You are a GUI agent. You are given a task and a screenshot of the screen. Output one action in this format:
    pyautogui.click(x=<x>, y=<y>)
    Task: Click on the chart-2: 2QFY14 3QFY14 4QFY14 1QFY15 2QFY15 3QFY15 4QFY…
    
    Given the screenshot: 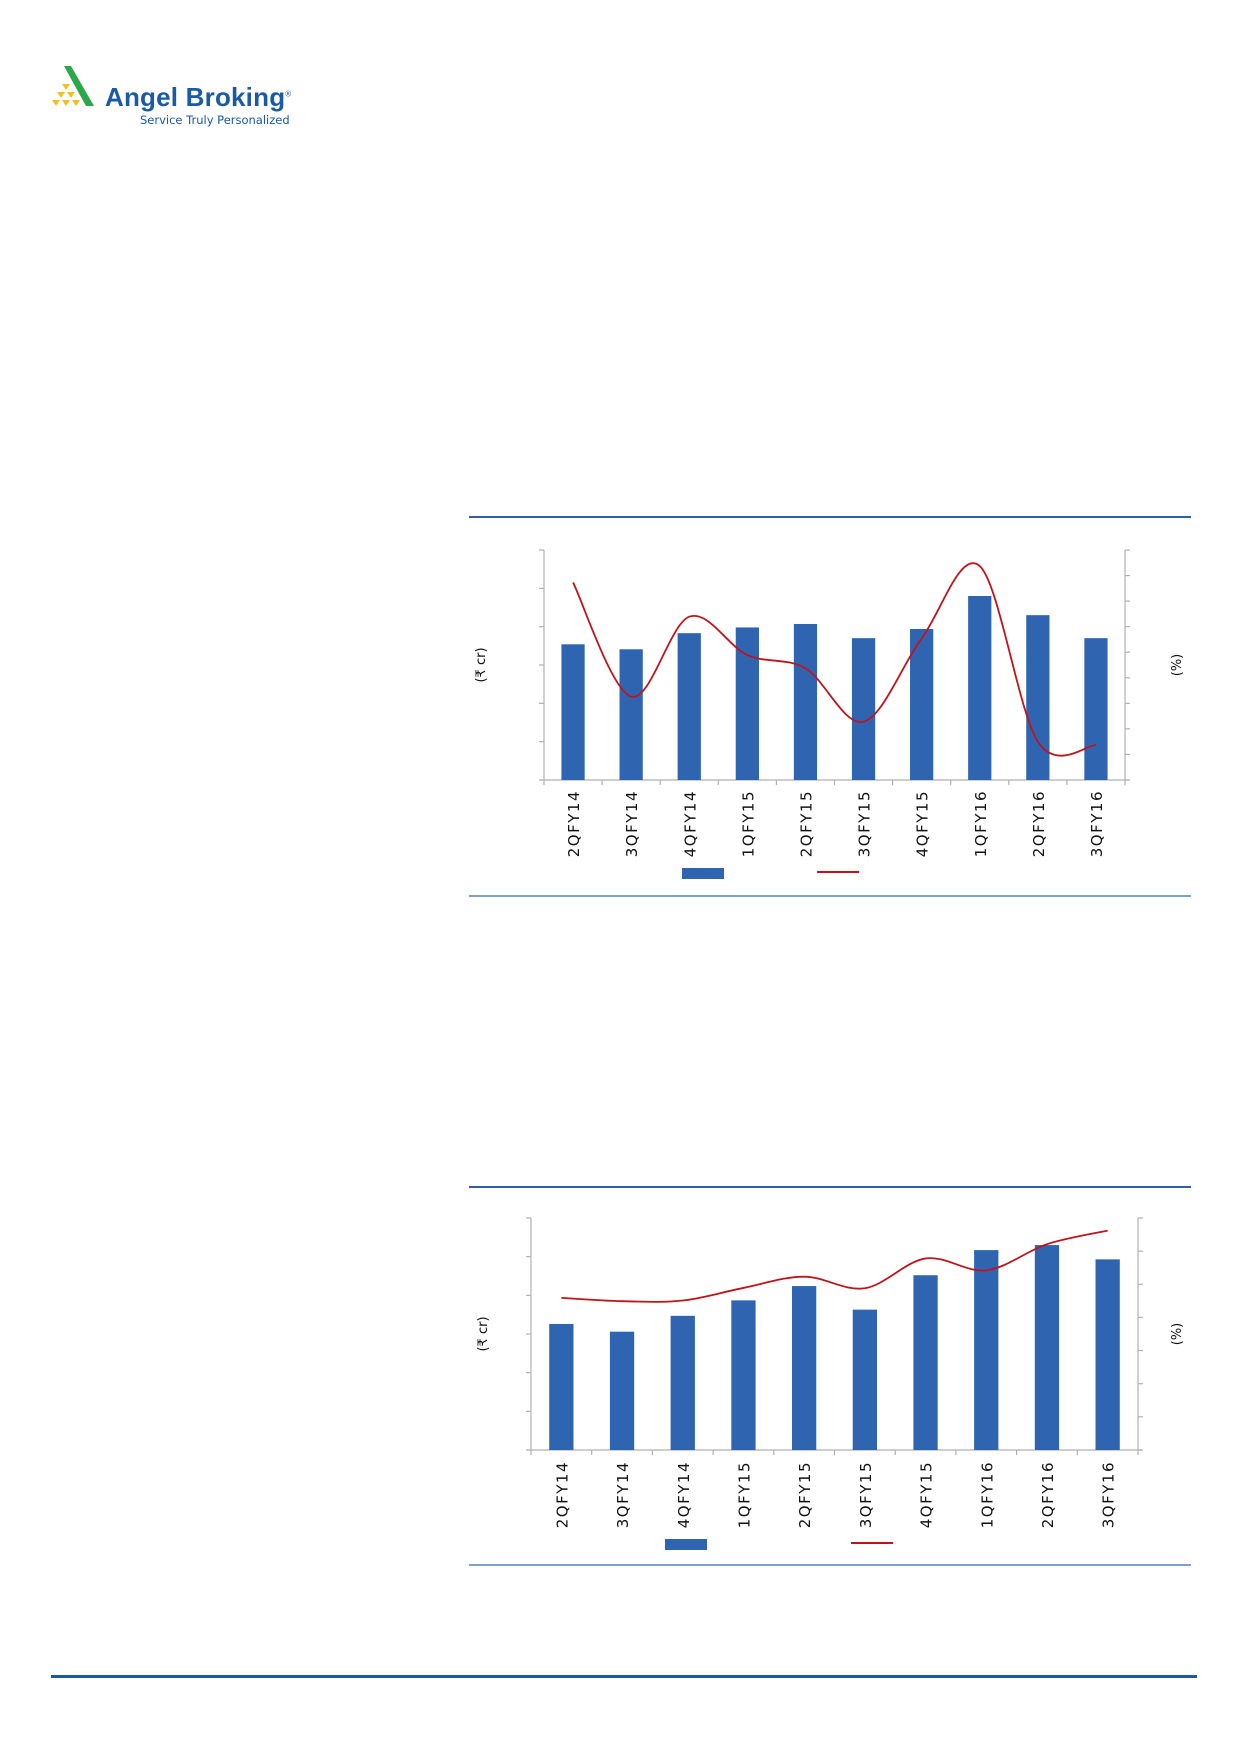 What is the action you would take?
    pyautogui.click(x=830, y=1383)
    